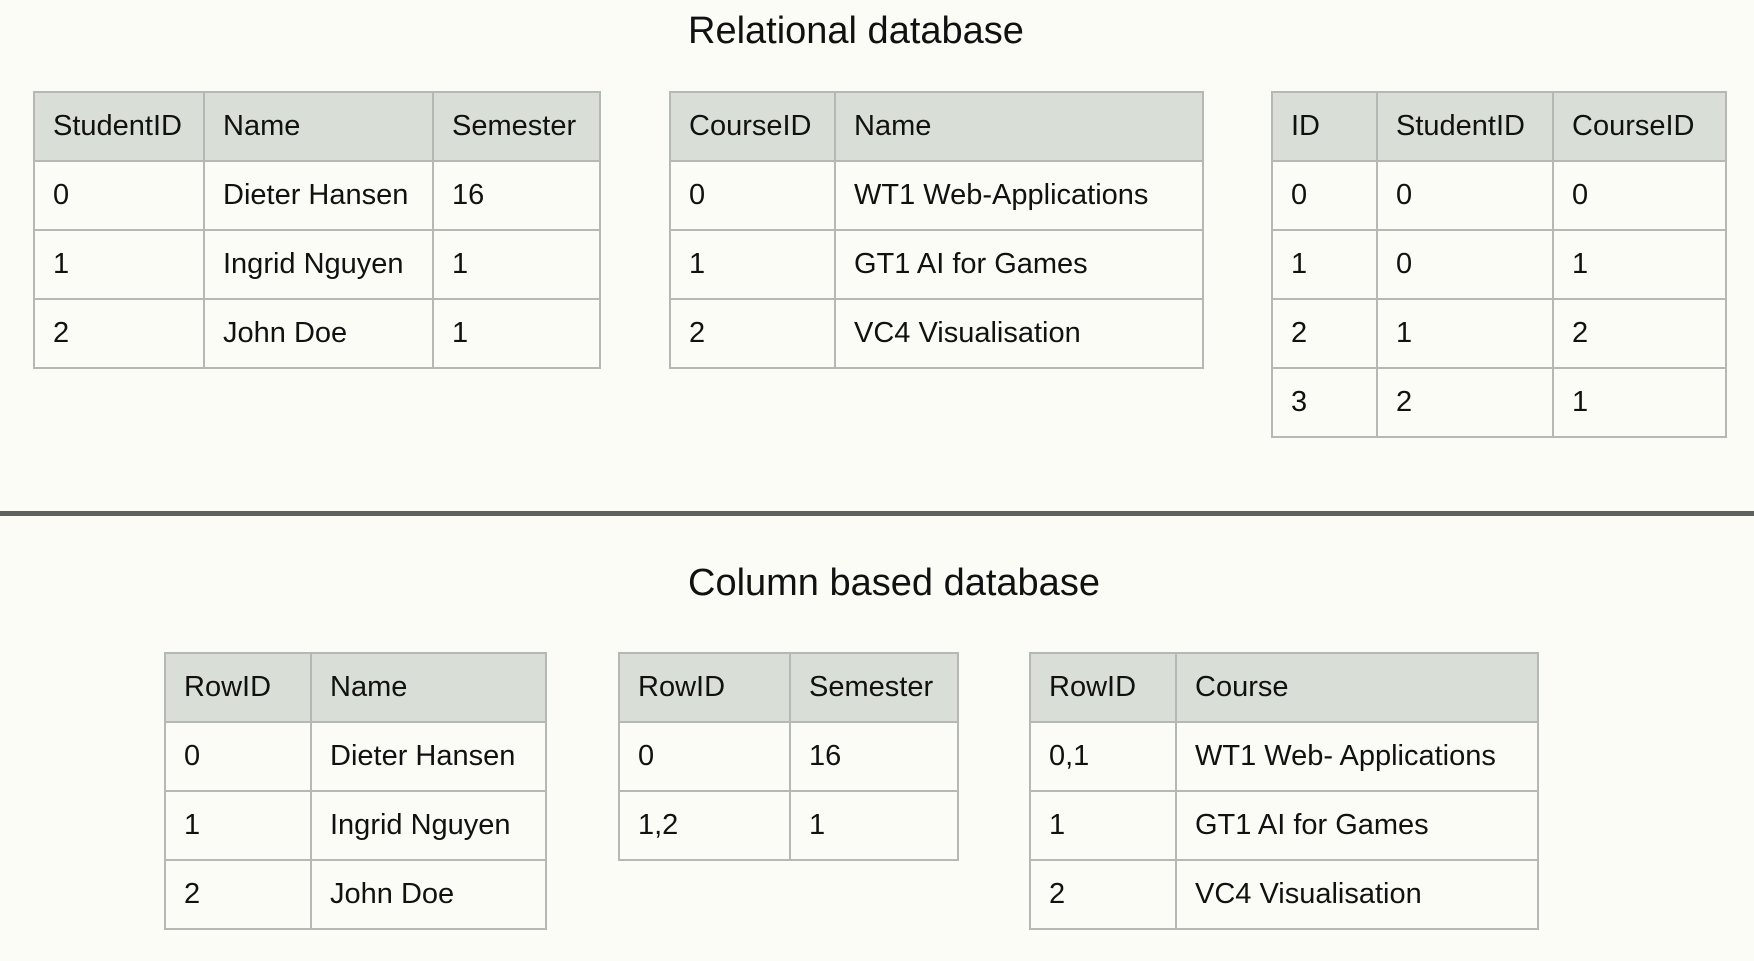  I want to click on table-row: 3 2 1, so click(1499, 402).